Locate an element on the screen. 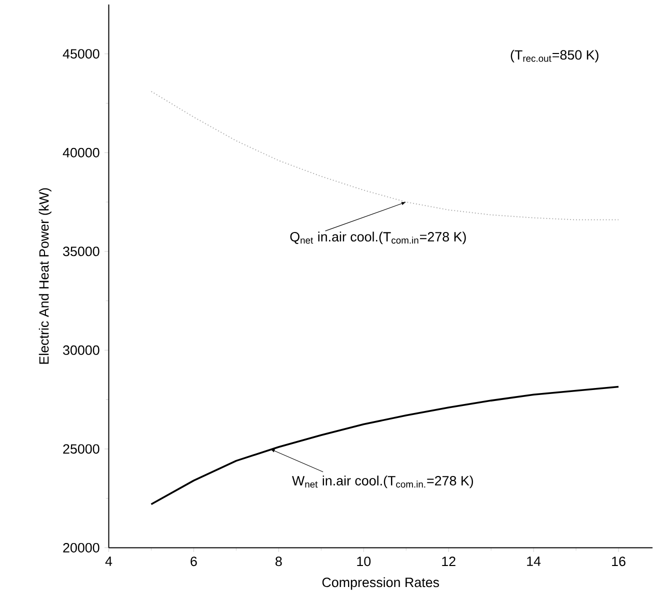 Image resolution: width=653 pixels, height=613 pixels. x-tick-label: 12 is located at coordinates (449, 561).